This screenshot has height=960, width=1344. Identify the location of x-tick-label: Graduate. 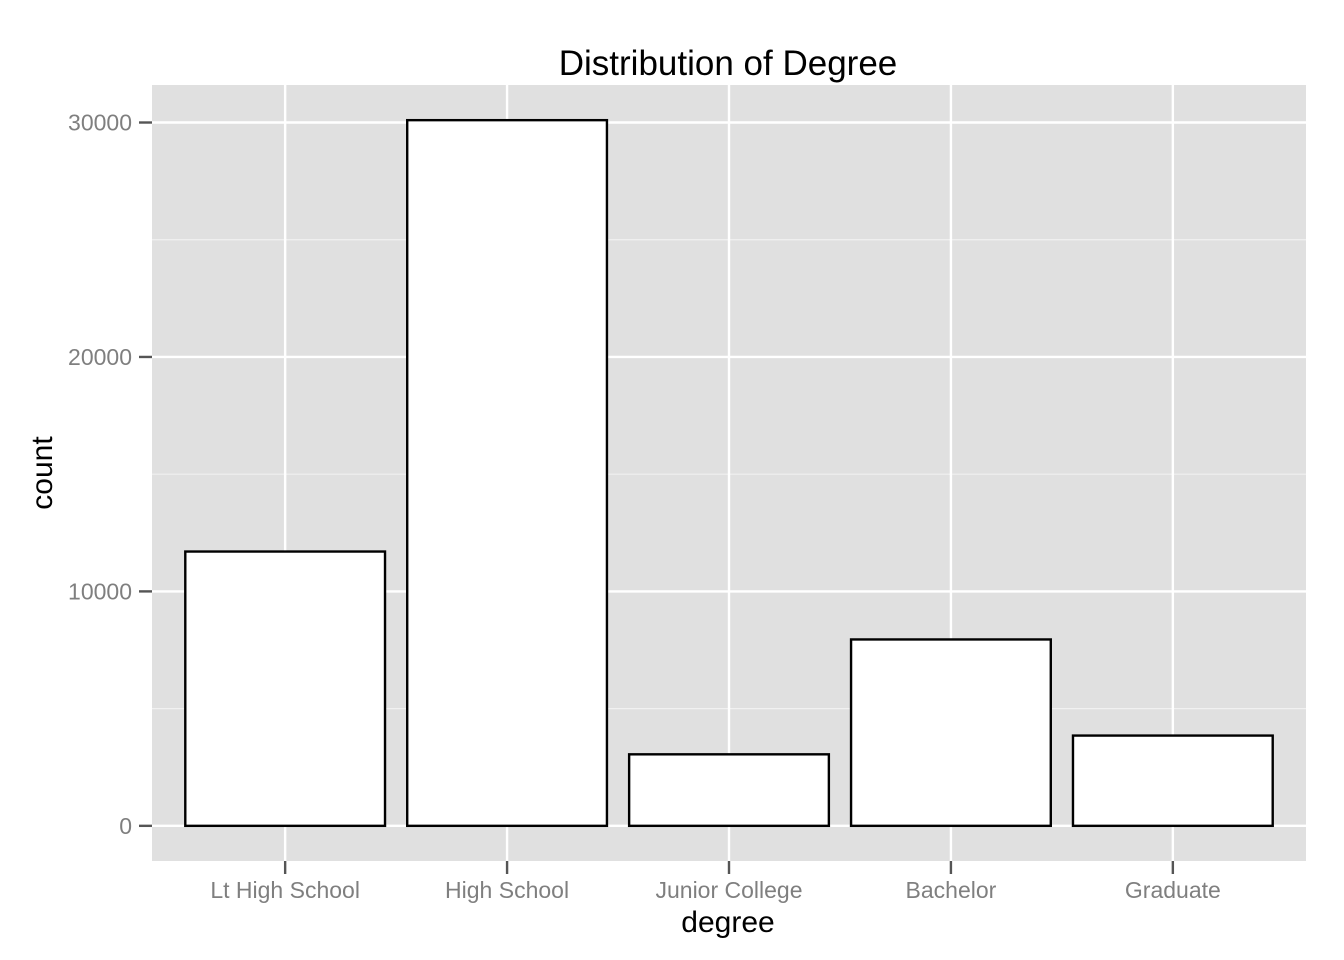
(1173, 890).